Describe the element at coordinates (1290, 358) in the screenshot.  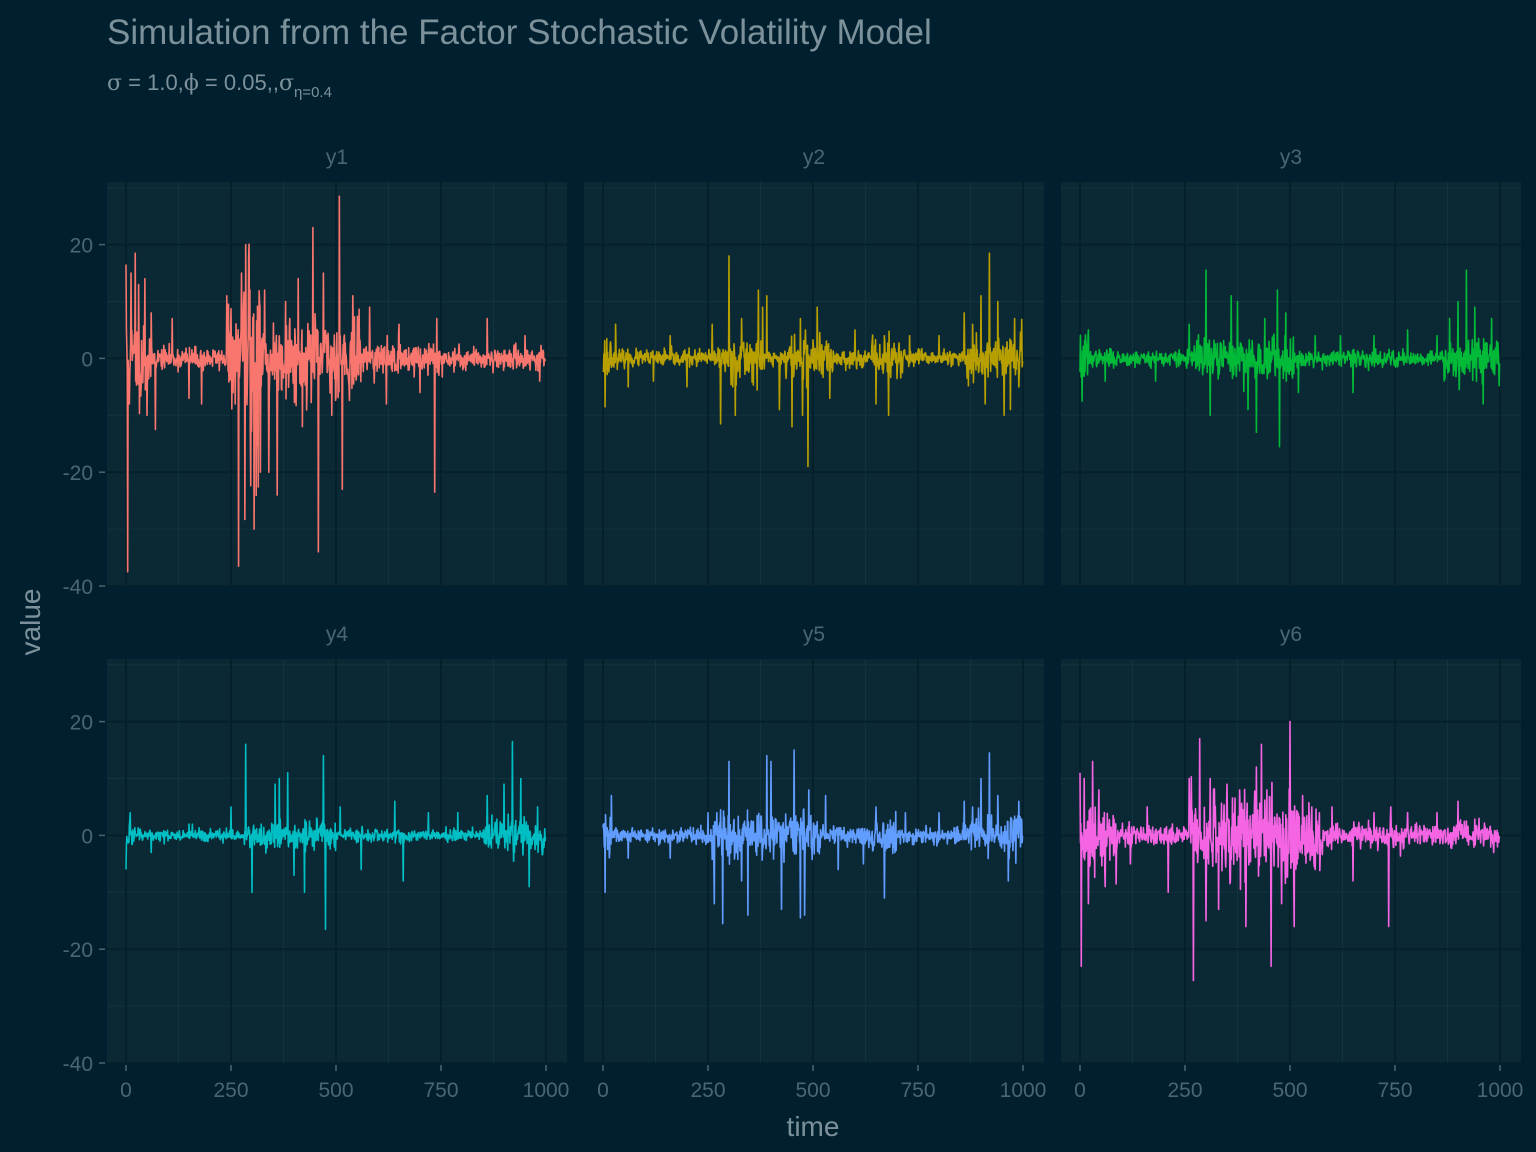
I see `series-line-y3` at that location.